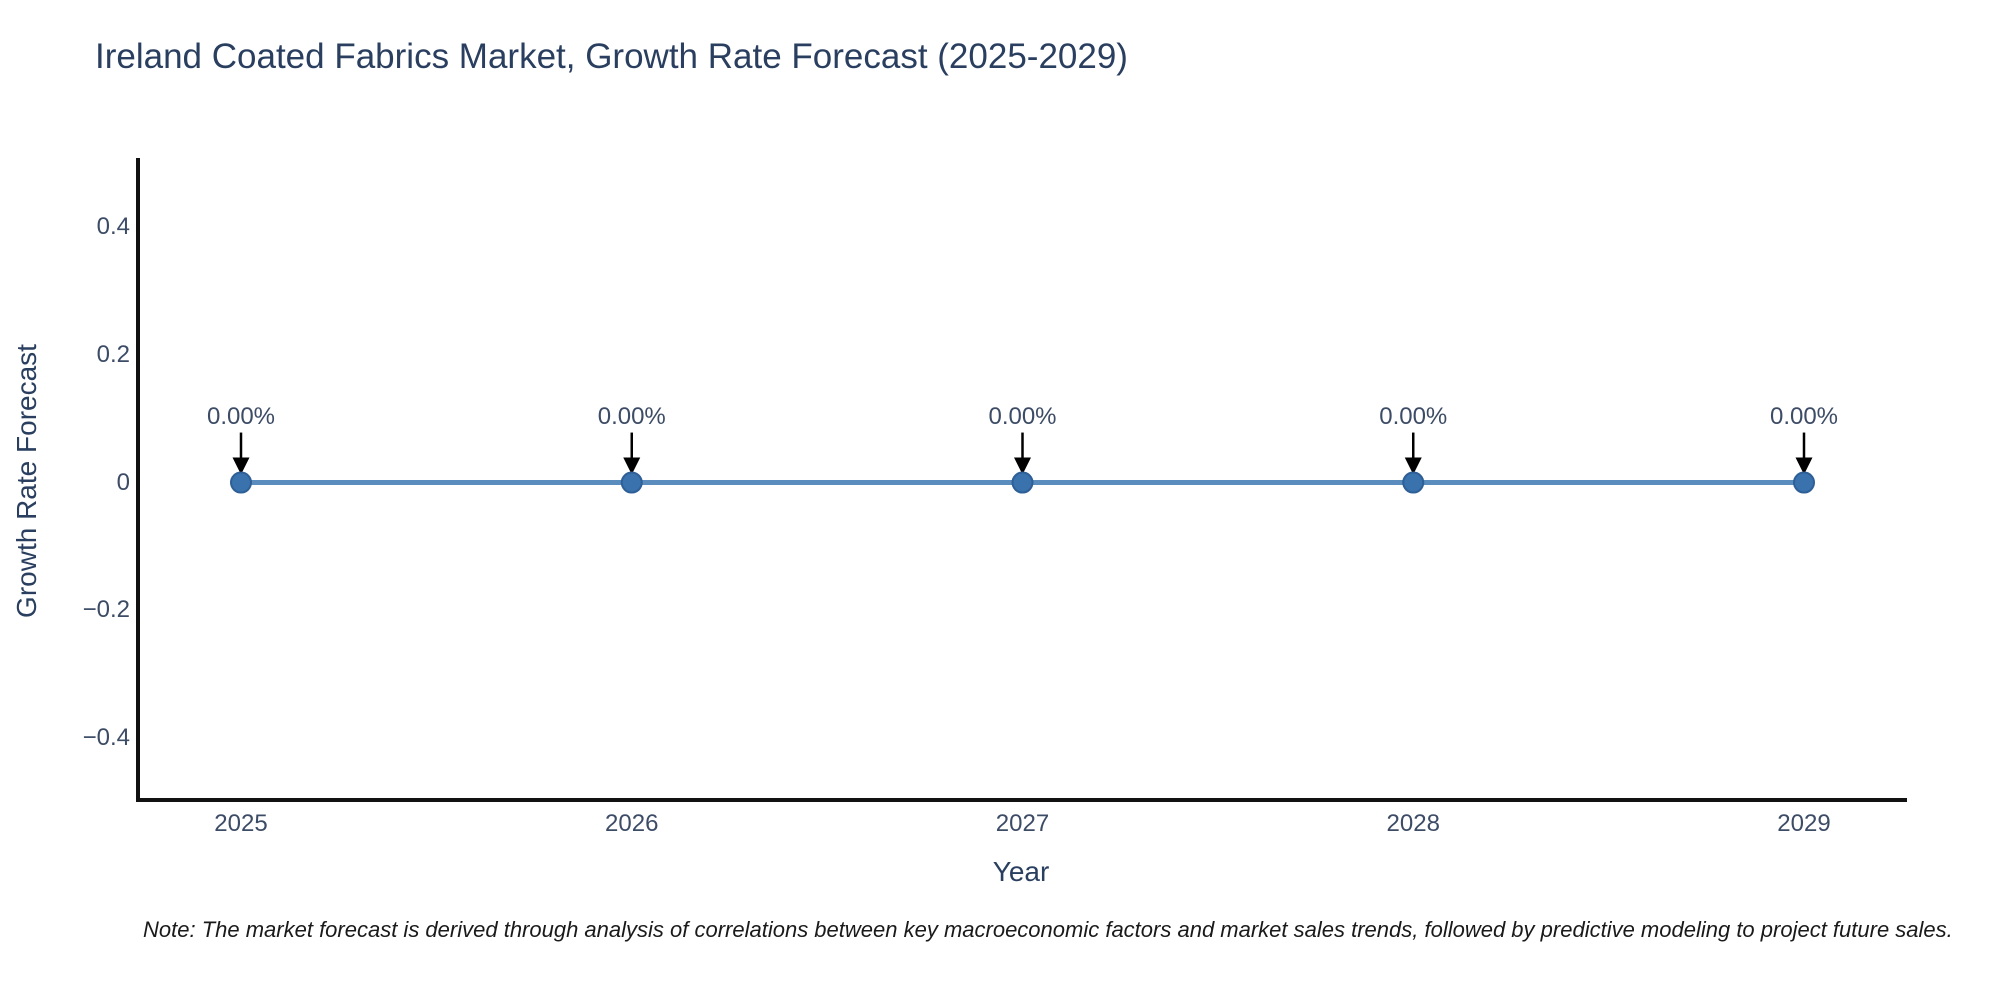 The height and width of the screenshot is (1000, 2000). I want to click on y-tick-label: 0.2, so click(113, 354).